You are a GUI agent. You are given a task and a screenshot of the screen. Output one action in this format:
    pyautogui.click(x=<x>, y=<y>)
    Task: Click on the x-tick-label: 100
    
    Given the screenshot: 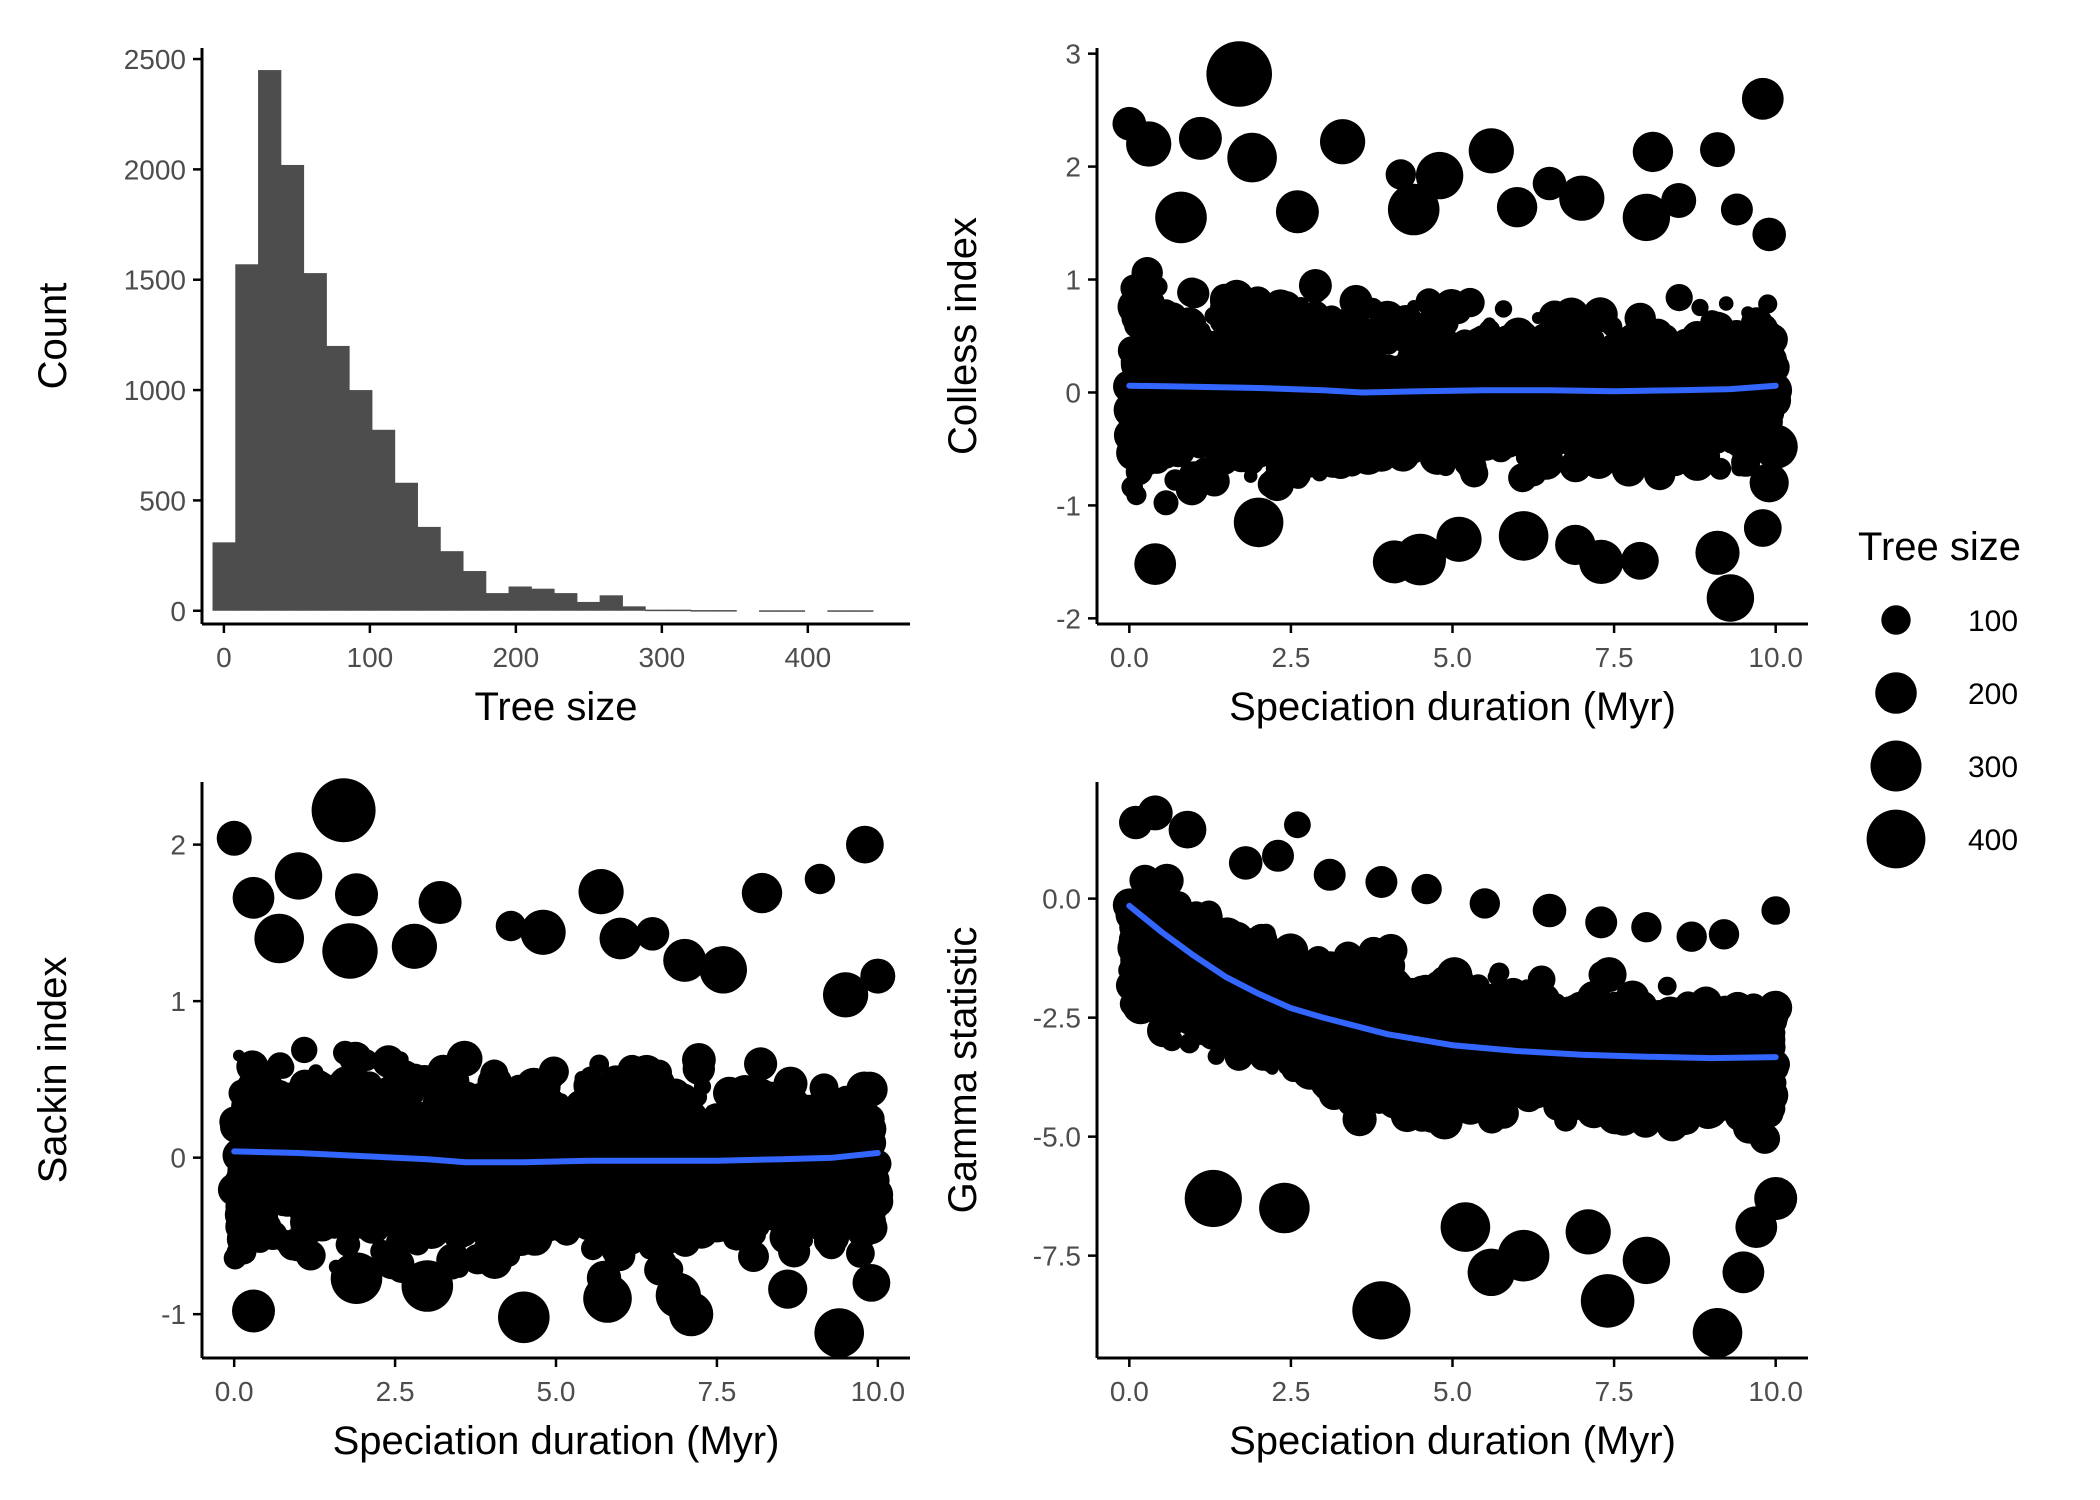 What is the action you would take?
    pyautogui.click(x=370, y=657)
    